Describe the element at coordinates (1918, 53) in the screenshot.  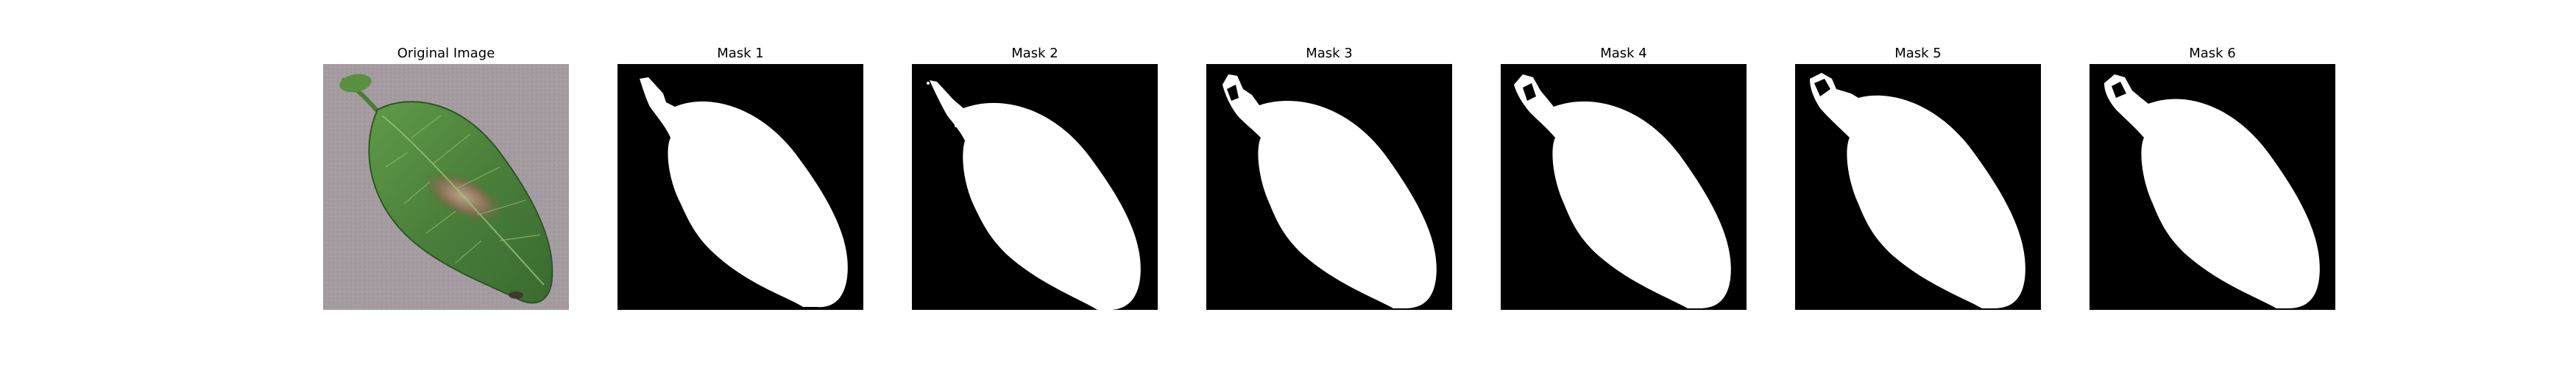
I see `panel-title: Mask 5` at that location.